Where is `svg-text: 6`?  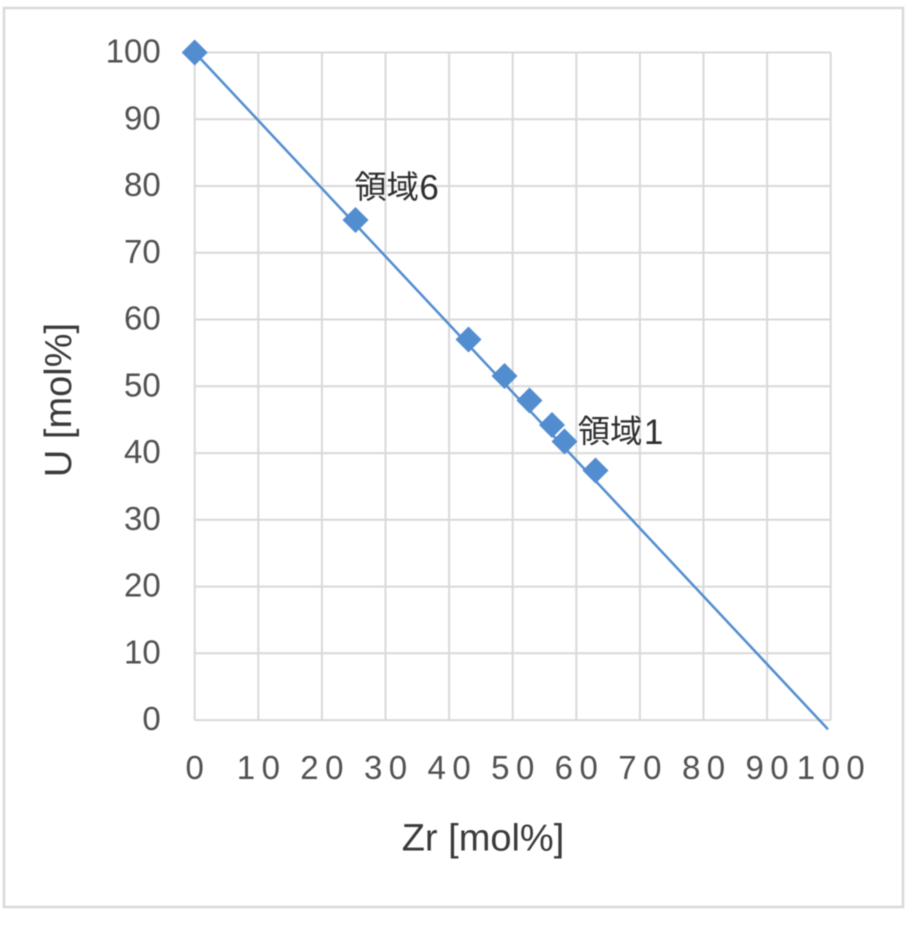 svg-text: 6 is located at coordinates (428, 188).